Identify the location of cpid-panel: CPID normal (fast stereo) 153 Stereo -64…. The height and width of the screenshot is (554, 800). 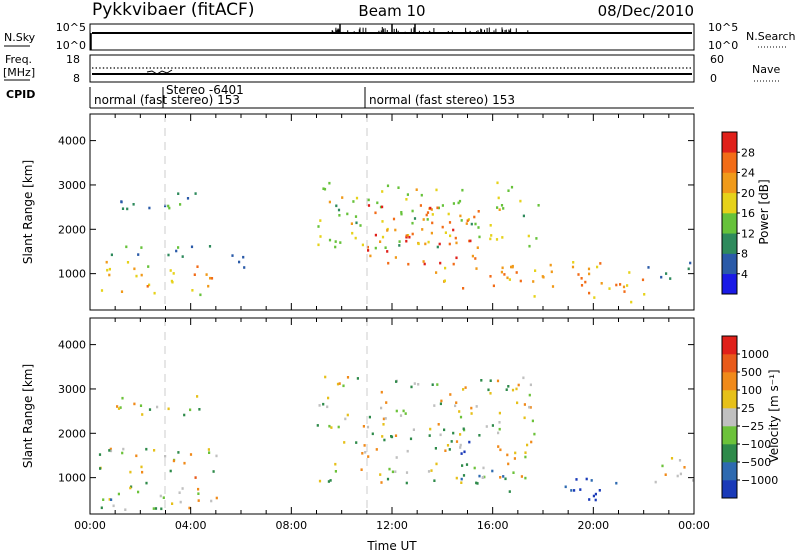
(350, 96).